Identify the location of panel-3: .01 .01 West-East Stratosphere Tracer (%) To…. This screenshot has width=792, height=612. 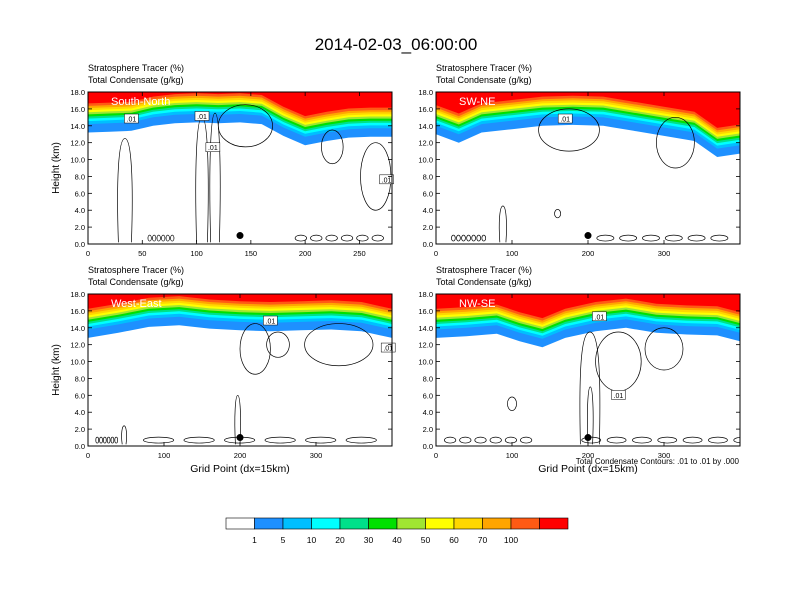
(223, 370).